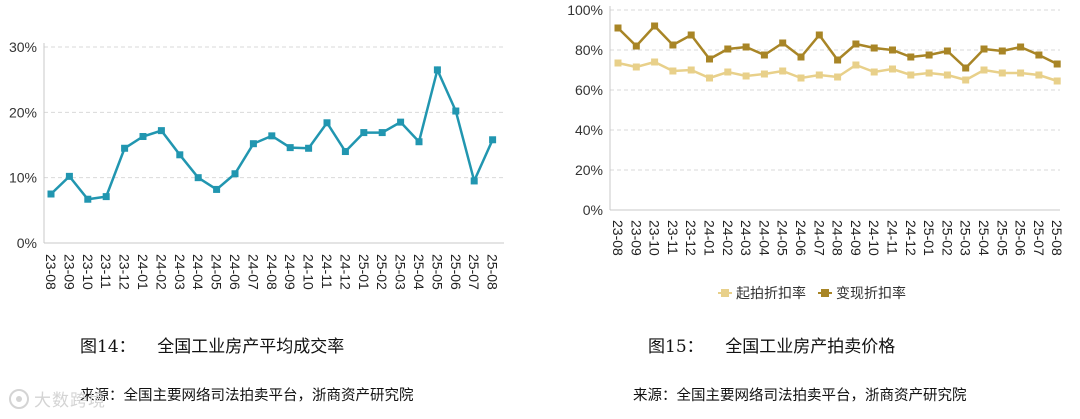 This screenshot has height=419, width=1080. What do you see at coordinates (493, 272) in the screenshot?
I see `x-tick-label: 25-08` at bounding box center [493, 272].